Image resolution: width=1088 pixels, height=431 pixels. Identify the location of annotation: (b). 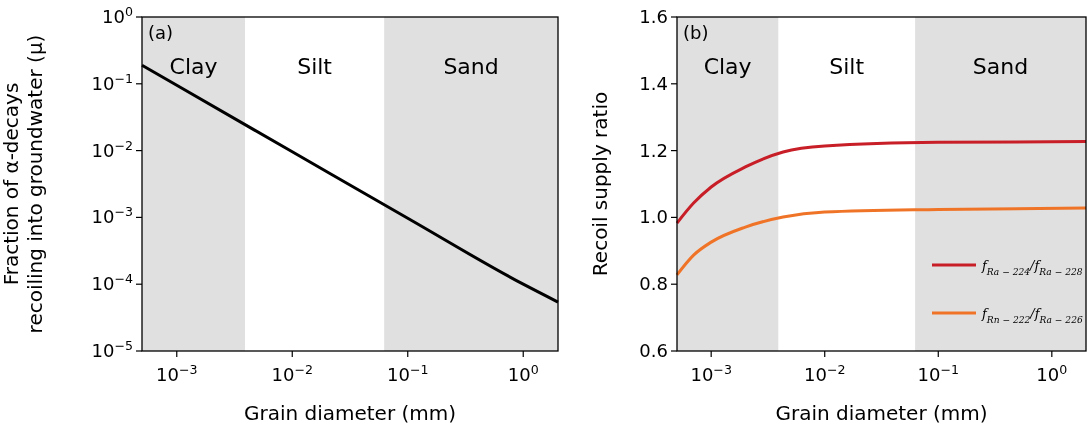
(696, 32).